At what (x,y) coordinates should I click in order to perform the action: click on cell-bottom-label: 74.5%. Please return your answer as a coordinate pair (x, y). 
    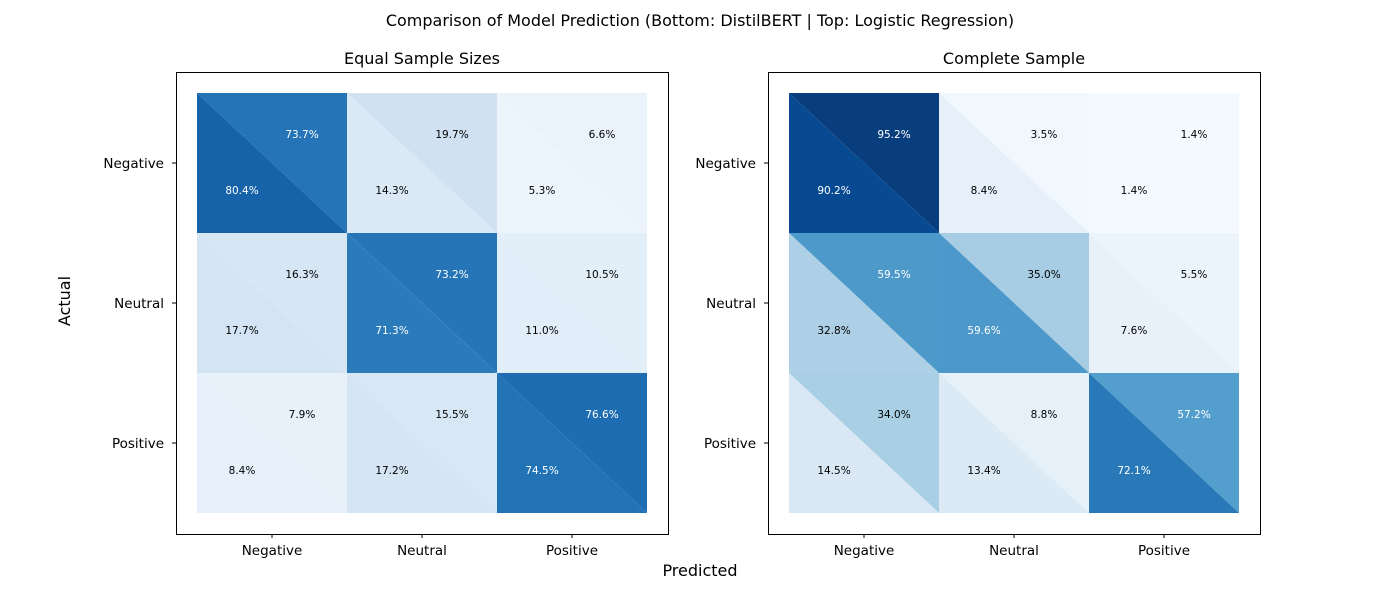
    Looking at the image, I should click on (541, 471).